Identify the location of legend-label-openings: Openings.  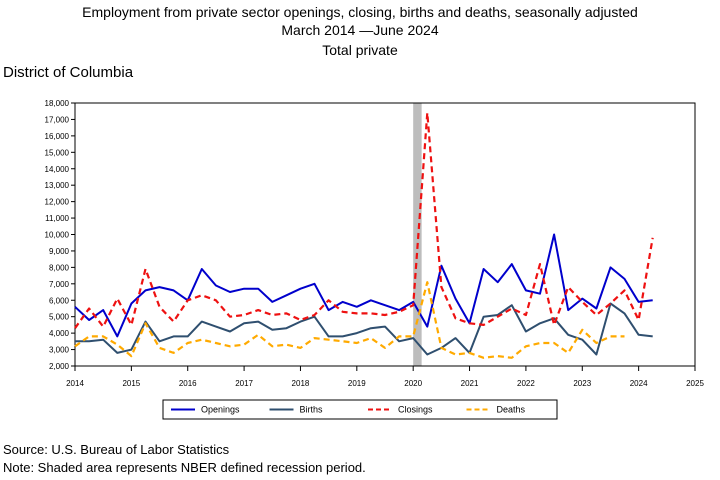
(220, 410).